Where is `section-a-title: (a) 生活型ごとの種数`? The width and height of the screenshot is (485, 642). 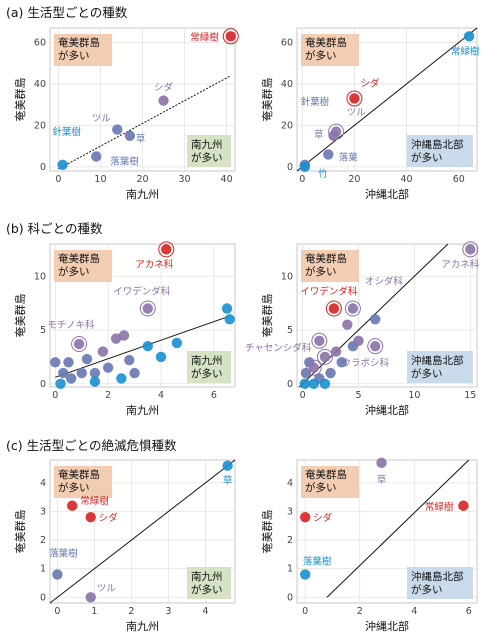 section-a-title: (a) 生活型ごとの種数 is located at coordinates (67, 12).